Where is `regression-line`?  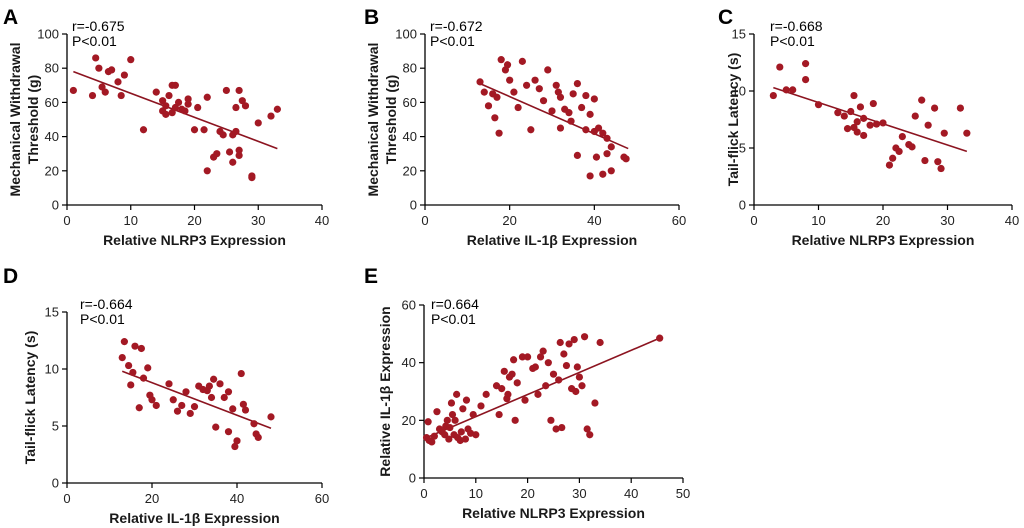
regression-line is located at coordinates (870, 119).